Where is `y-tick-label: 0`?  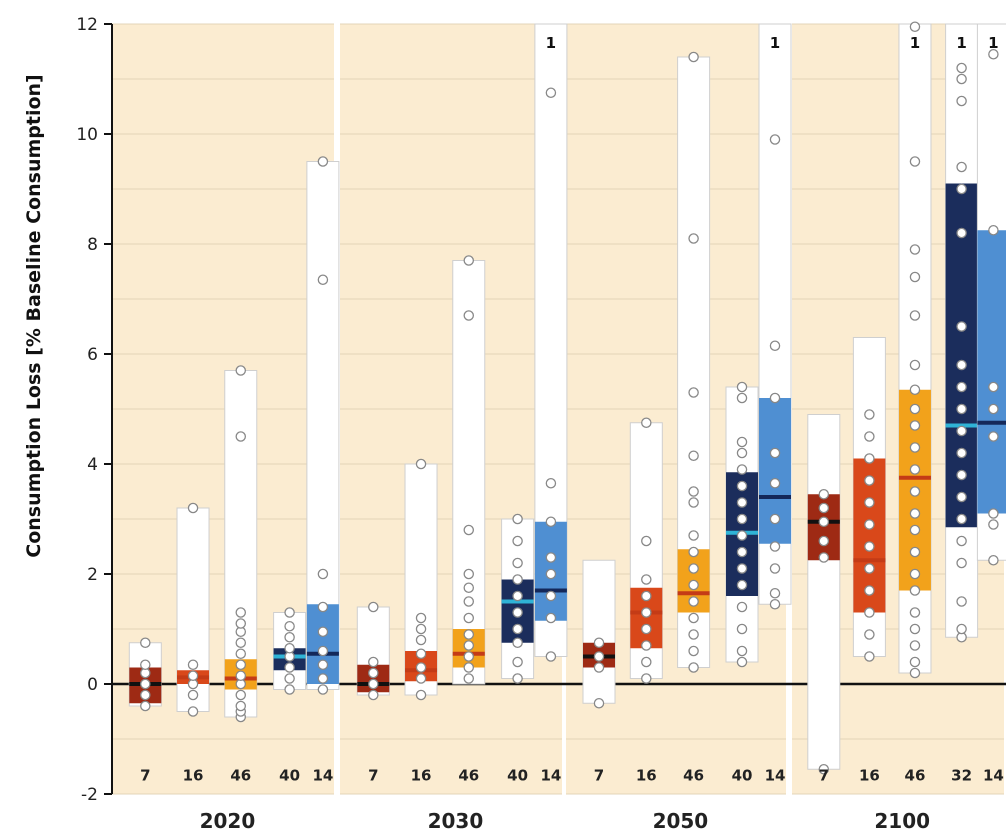
y-tick-label: 0 is located at coordinates (92, 685).